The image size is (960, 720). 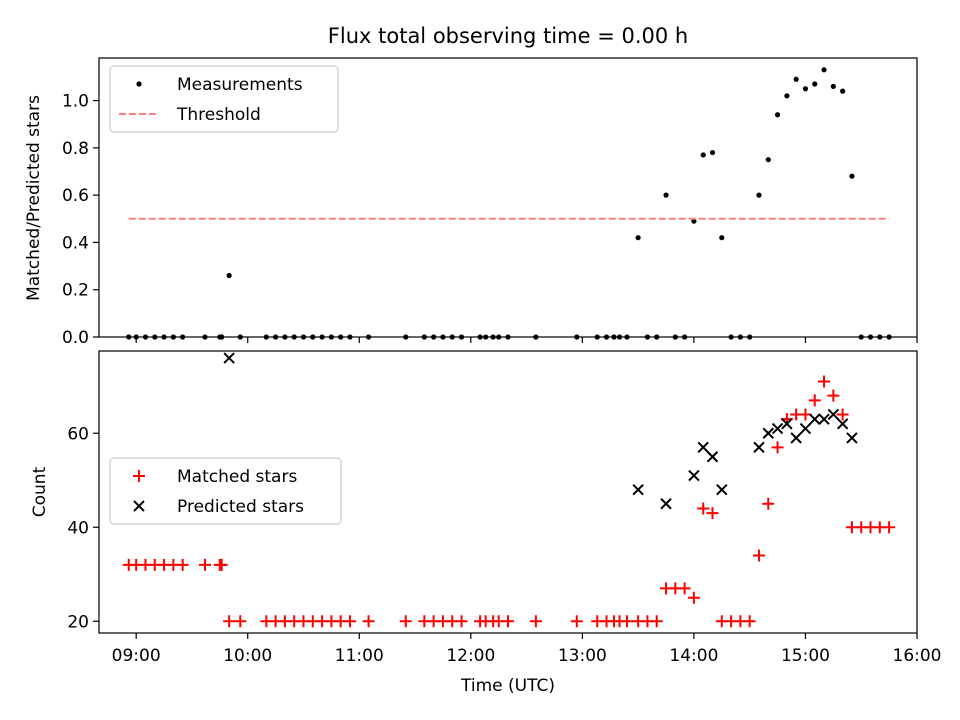 I want to click on top-legend: Measurements Threshold, so click(x=224, y=99).